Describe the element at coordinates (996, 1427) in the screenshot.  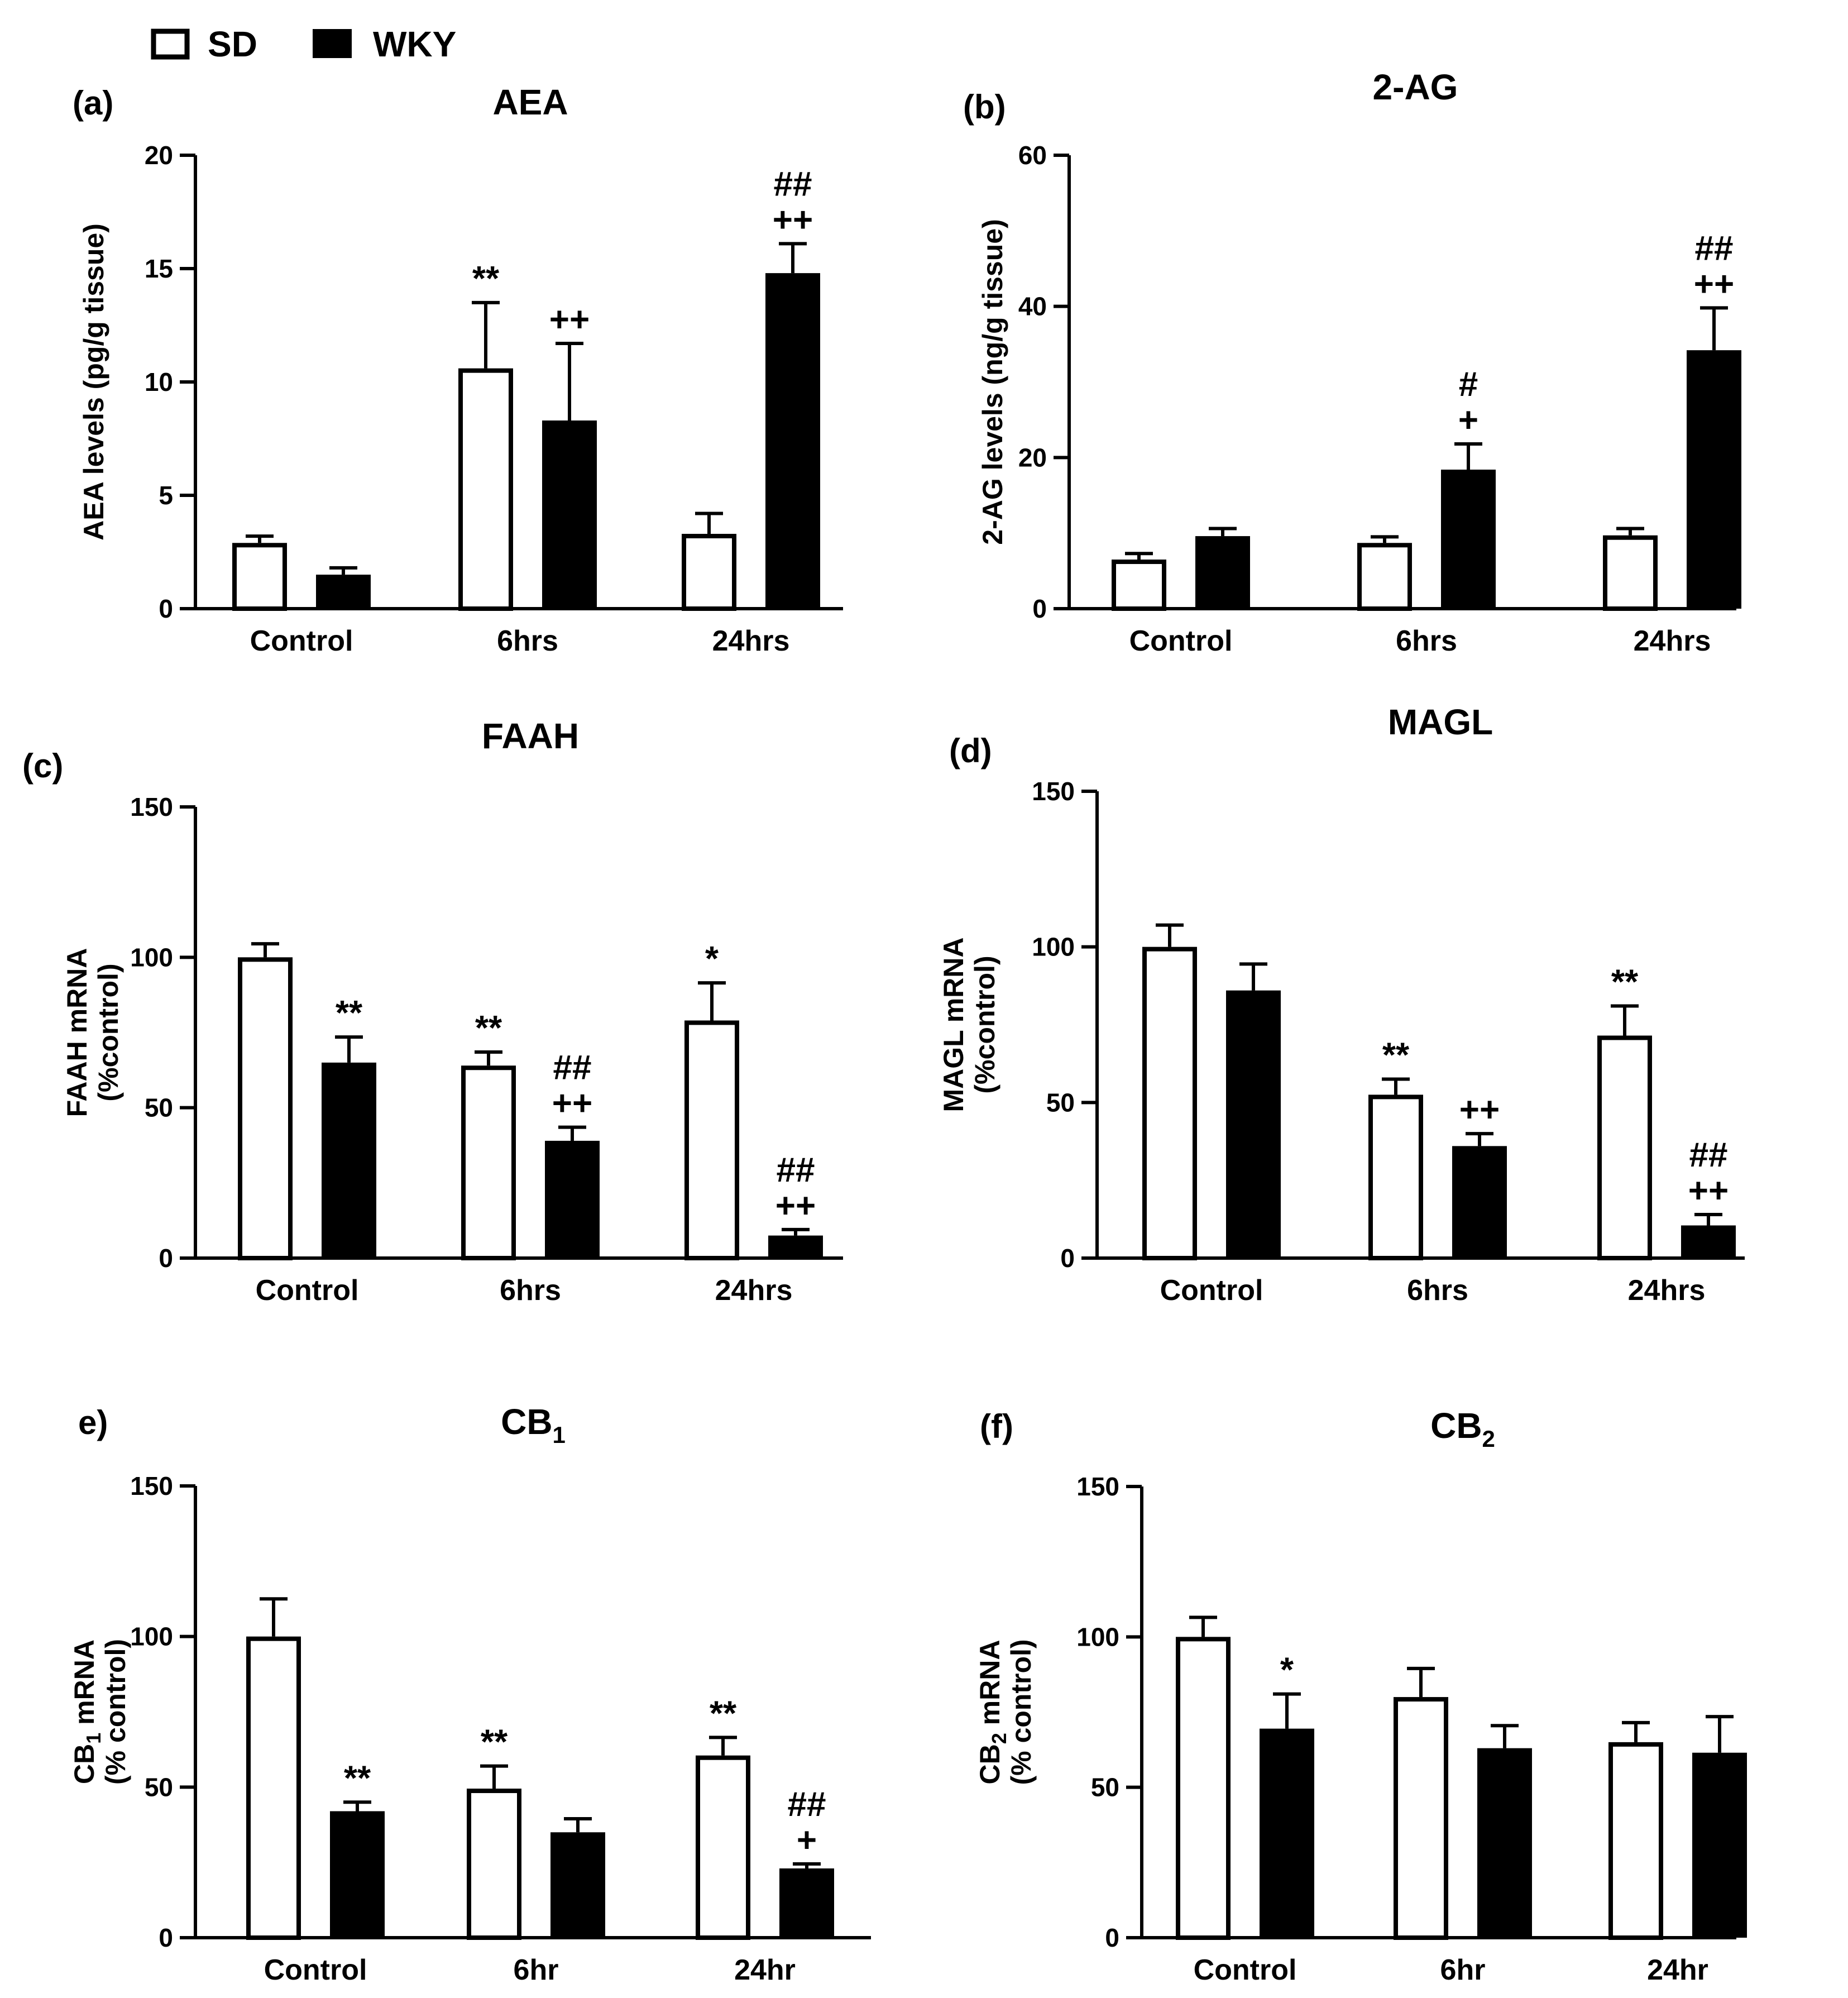
I see `panel-label: (f)` at that location.